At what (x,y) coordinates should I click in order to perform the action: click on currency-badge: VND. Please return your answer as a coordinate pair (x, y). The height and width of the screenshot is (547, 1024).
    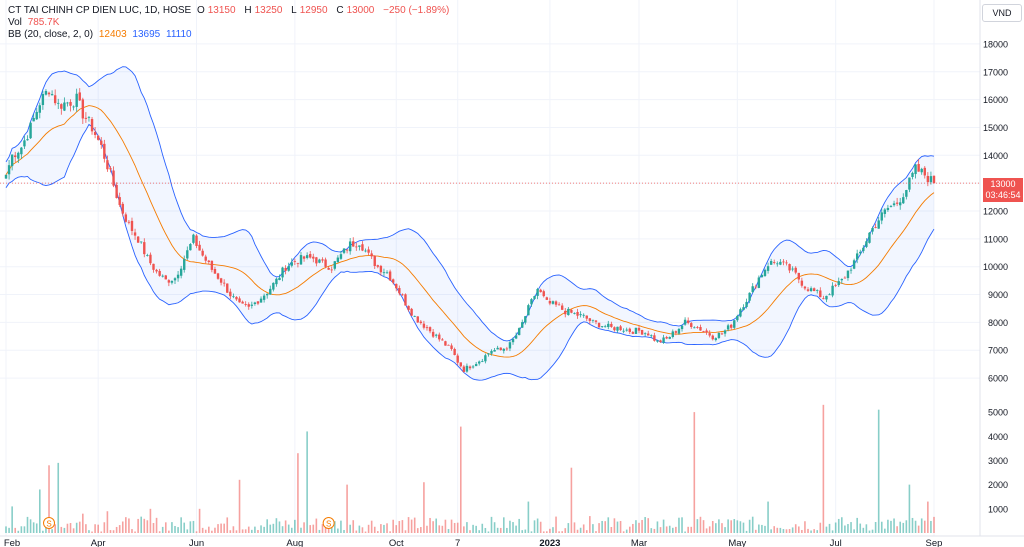
    Looking at the image, I should click on (1002, 13).